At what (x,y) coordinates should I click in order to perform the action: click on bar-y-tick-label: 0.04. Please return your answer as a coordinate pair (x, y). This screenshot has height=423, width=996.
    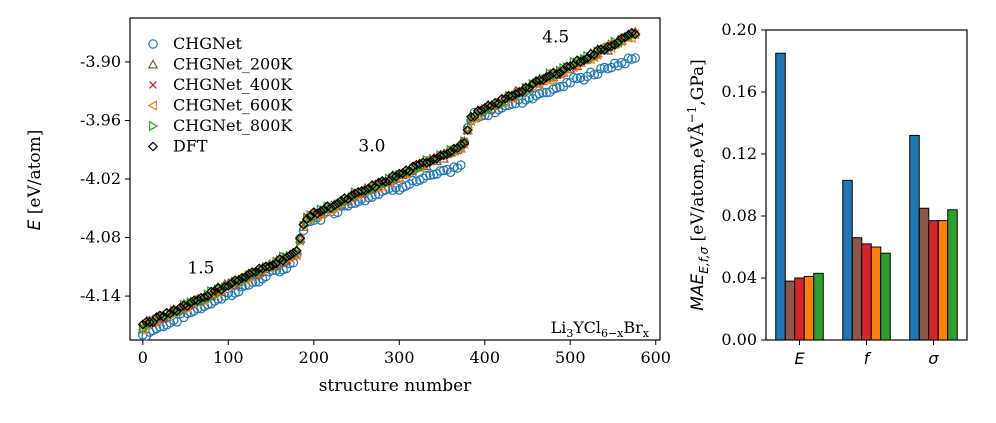
    Looking at the image, I should click on (739, 277).